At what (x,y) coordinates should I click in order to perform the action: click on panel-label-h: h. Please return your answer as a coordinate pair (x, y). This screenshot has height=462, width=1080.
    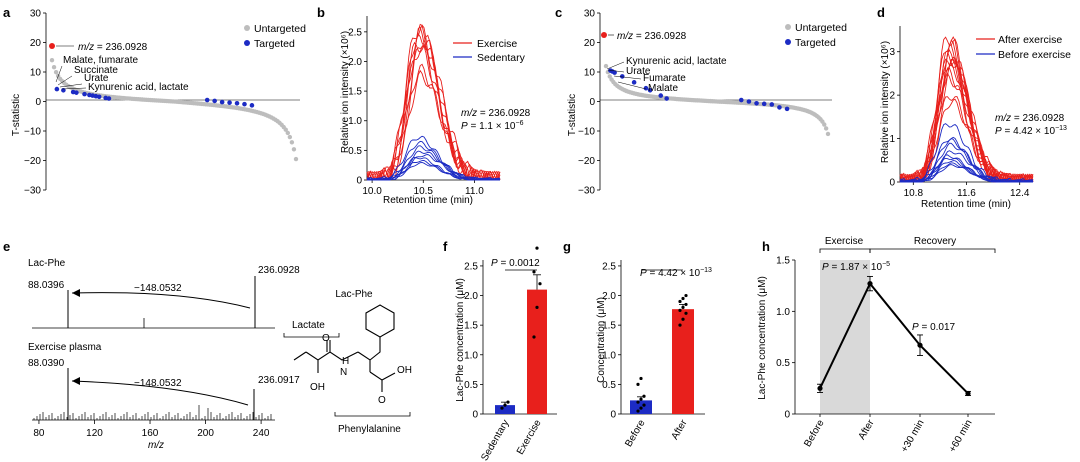
    Looking at the image, I should click on (766, 246).